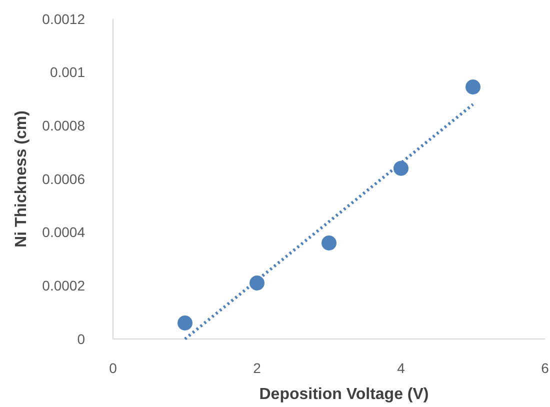 Image resolution: width=550 pixels, height=407 pixels. Describe the element at coordinates (64, 286) in the screenshot. I see `y-tick-label: 0.0002` at that location.